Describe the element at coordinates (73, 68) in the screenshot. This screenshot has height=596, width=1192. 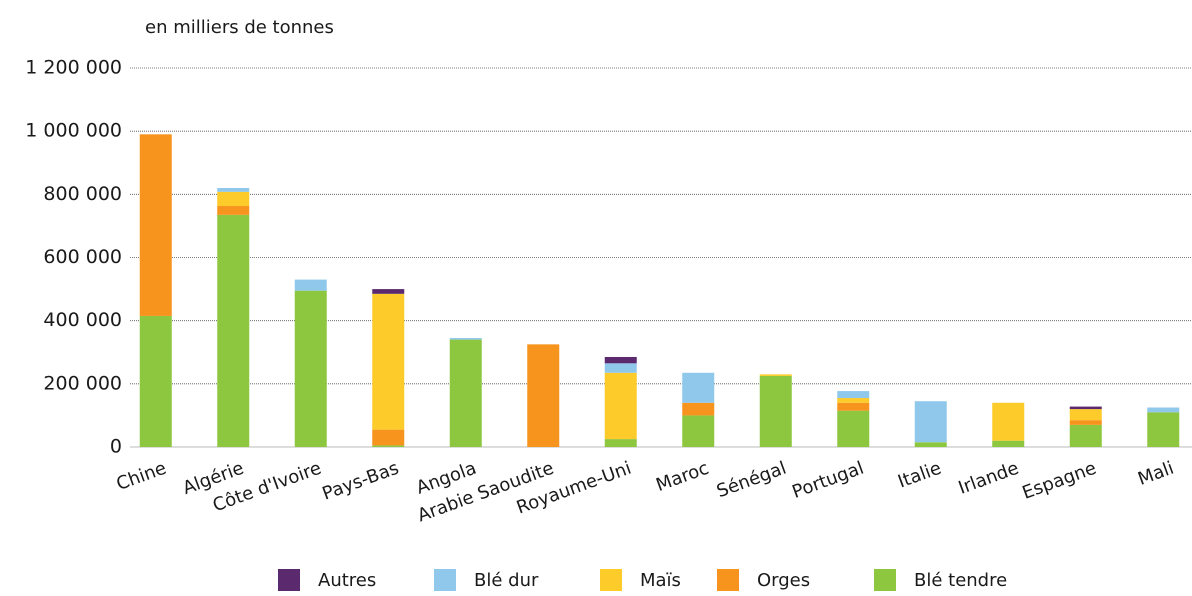
I see `y-tick-label: 1 200 000` at that location.